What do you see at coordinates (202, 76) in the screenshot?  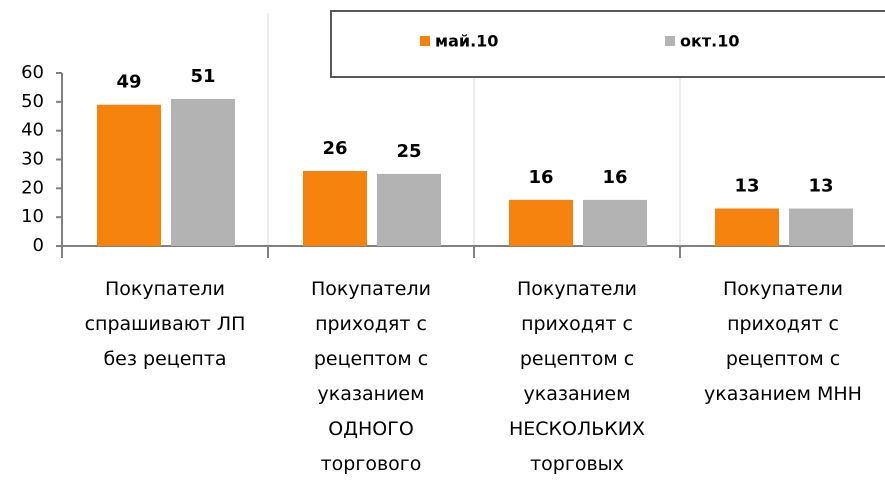 I see `value-label: 51` at bounding box center [202, 76].